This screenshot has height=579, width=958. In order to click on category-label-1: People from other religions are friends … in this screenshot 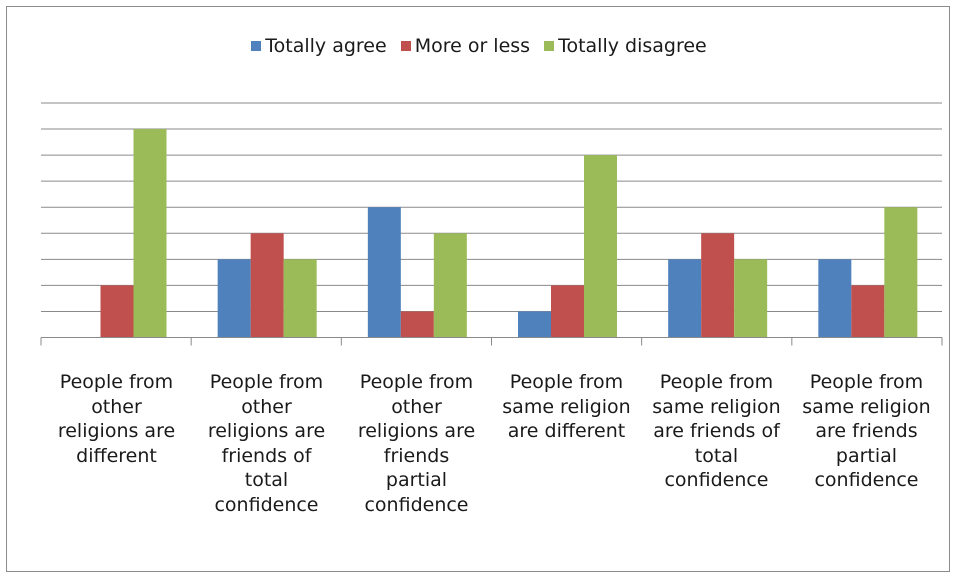, I will do `click(266, 443)`.